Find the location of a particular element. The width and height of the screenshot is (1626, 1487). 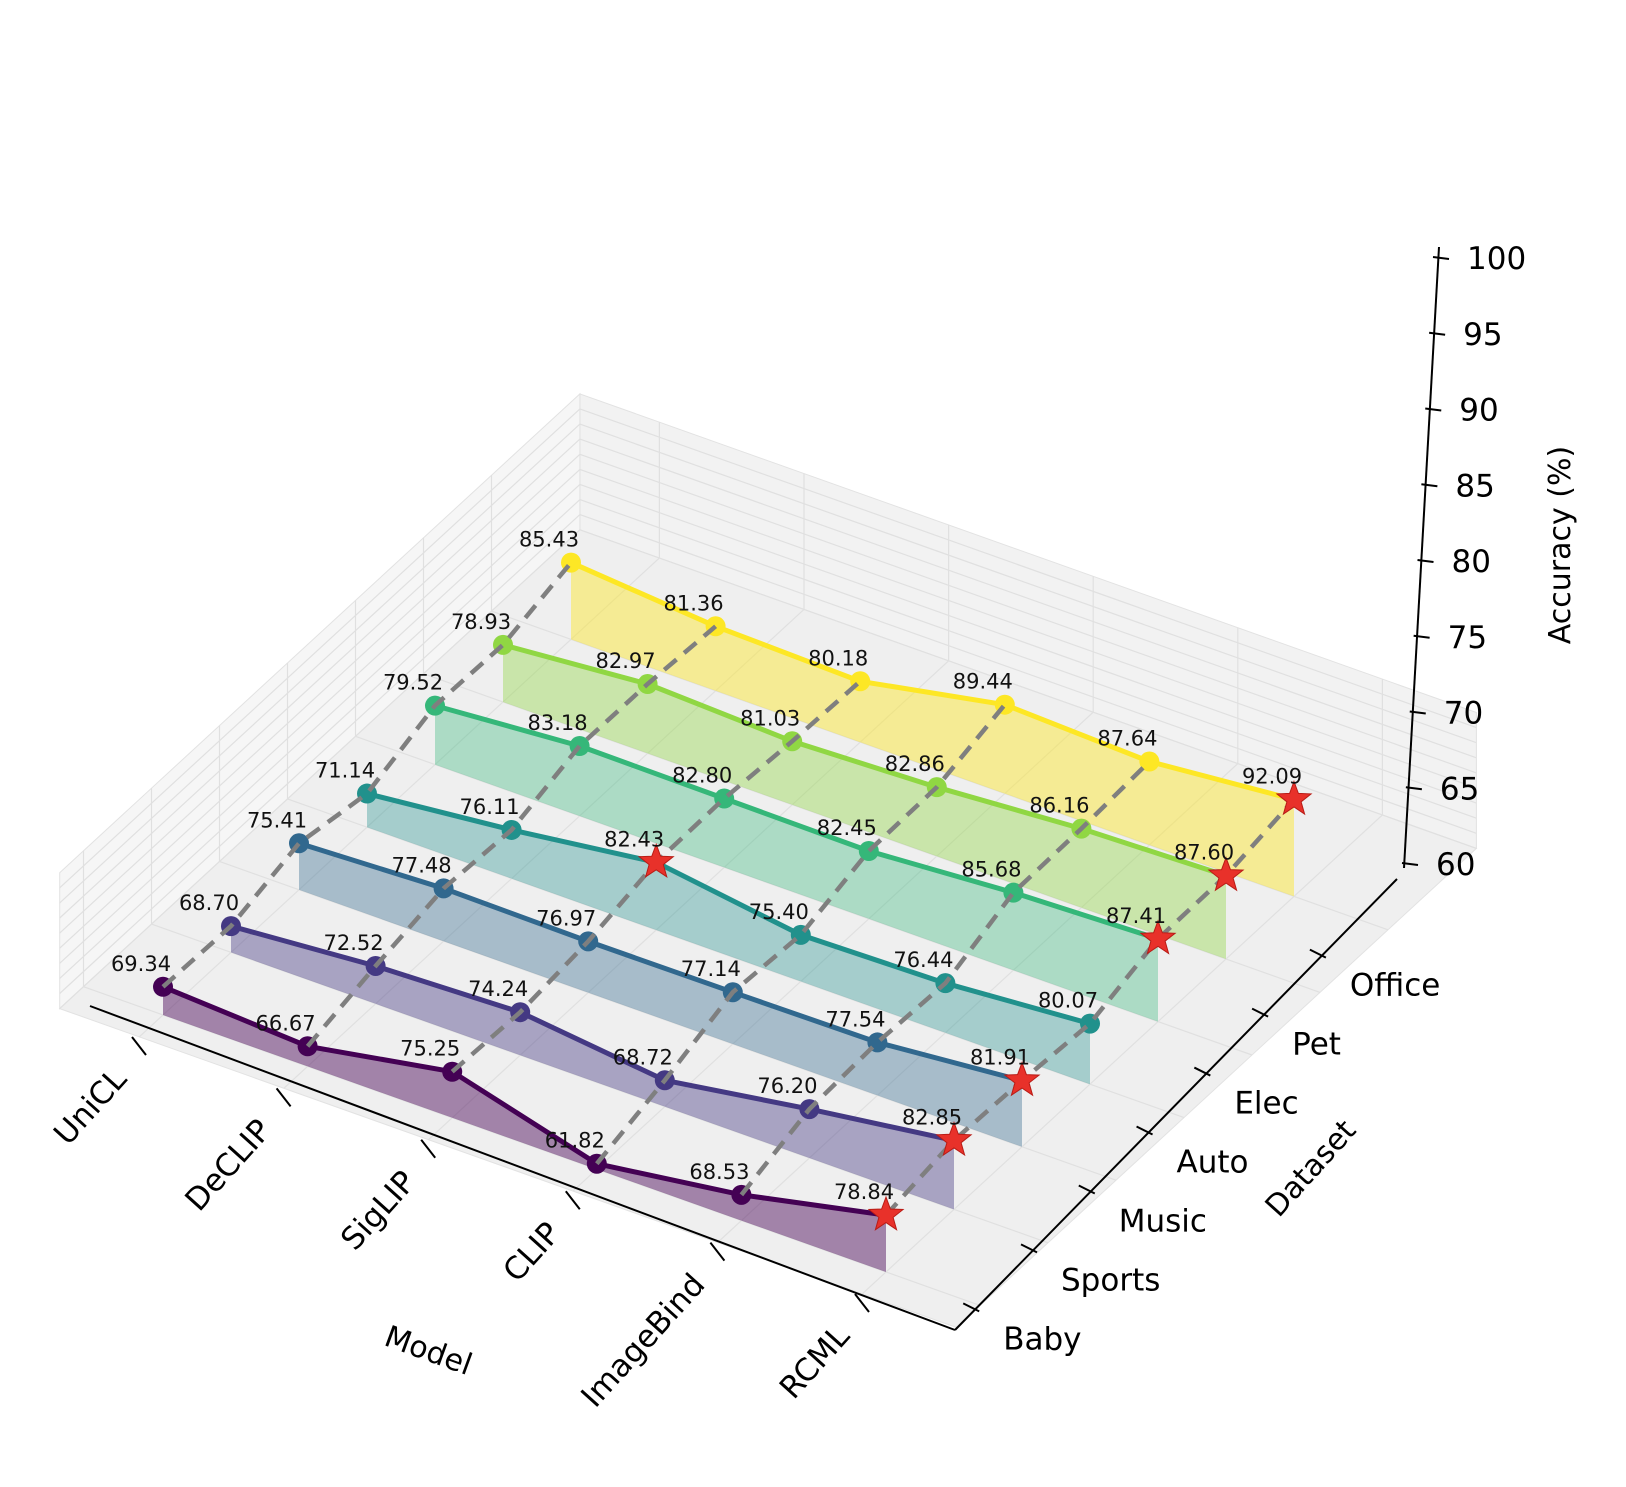

model-connector-declip is located at coordinates (511, 836).